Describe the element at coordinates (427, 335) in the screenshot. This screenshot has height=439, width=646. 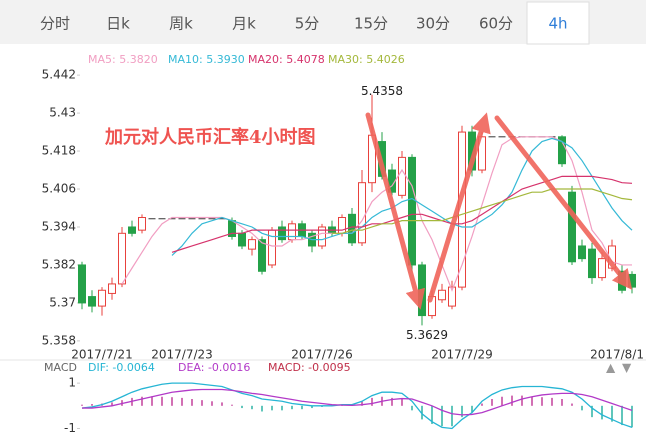
I see `low-label: 5.3629` at that location.